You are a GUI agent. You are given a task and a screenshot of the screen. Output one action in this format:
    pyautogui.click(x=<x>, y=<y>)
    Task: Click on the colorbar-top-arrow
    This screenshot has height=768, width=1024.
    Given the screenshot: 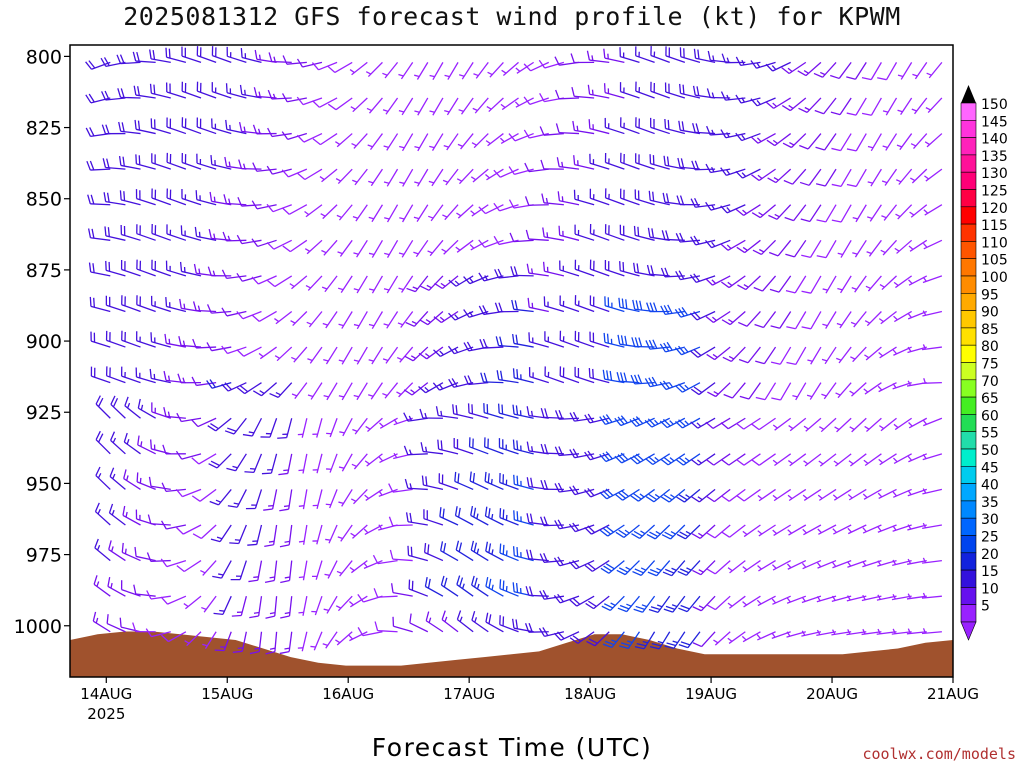 What is the action you would take?
    pyautogui.click(x=968, y=94)
    